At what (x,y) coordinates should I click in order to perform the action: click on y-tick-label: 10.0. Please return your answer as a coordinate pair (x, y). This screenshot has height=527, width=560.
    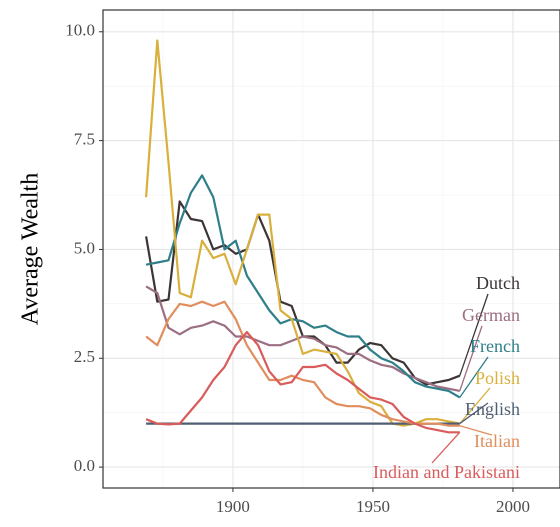
    Looking at the image, I should click on (80, 30).